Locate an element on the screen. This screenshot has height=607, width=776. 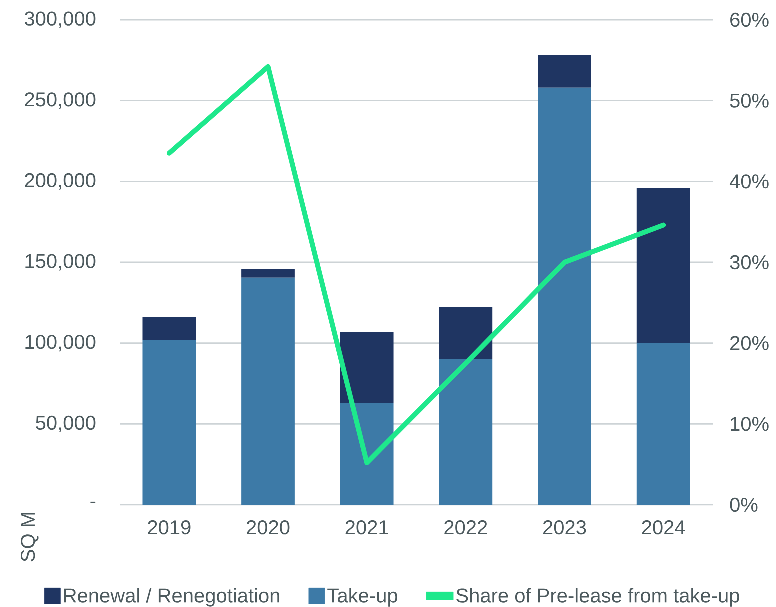
x-tick-label: 2022 is located at coordinates (466, 527).